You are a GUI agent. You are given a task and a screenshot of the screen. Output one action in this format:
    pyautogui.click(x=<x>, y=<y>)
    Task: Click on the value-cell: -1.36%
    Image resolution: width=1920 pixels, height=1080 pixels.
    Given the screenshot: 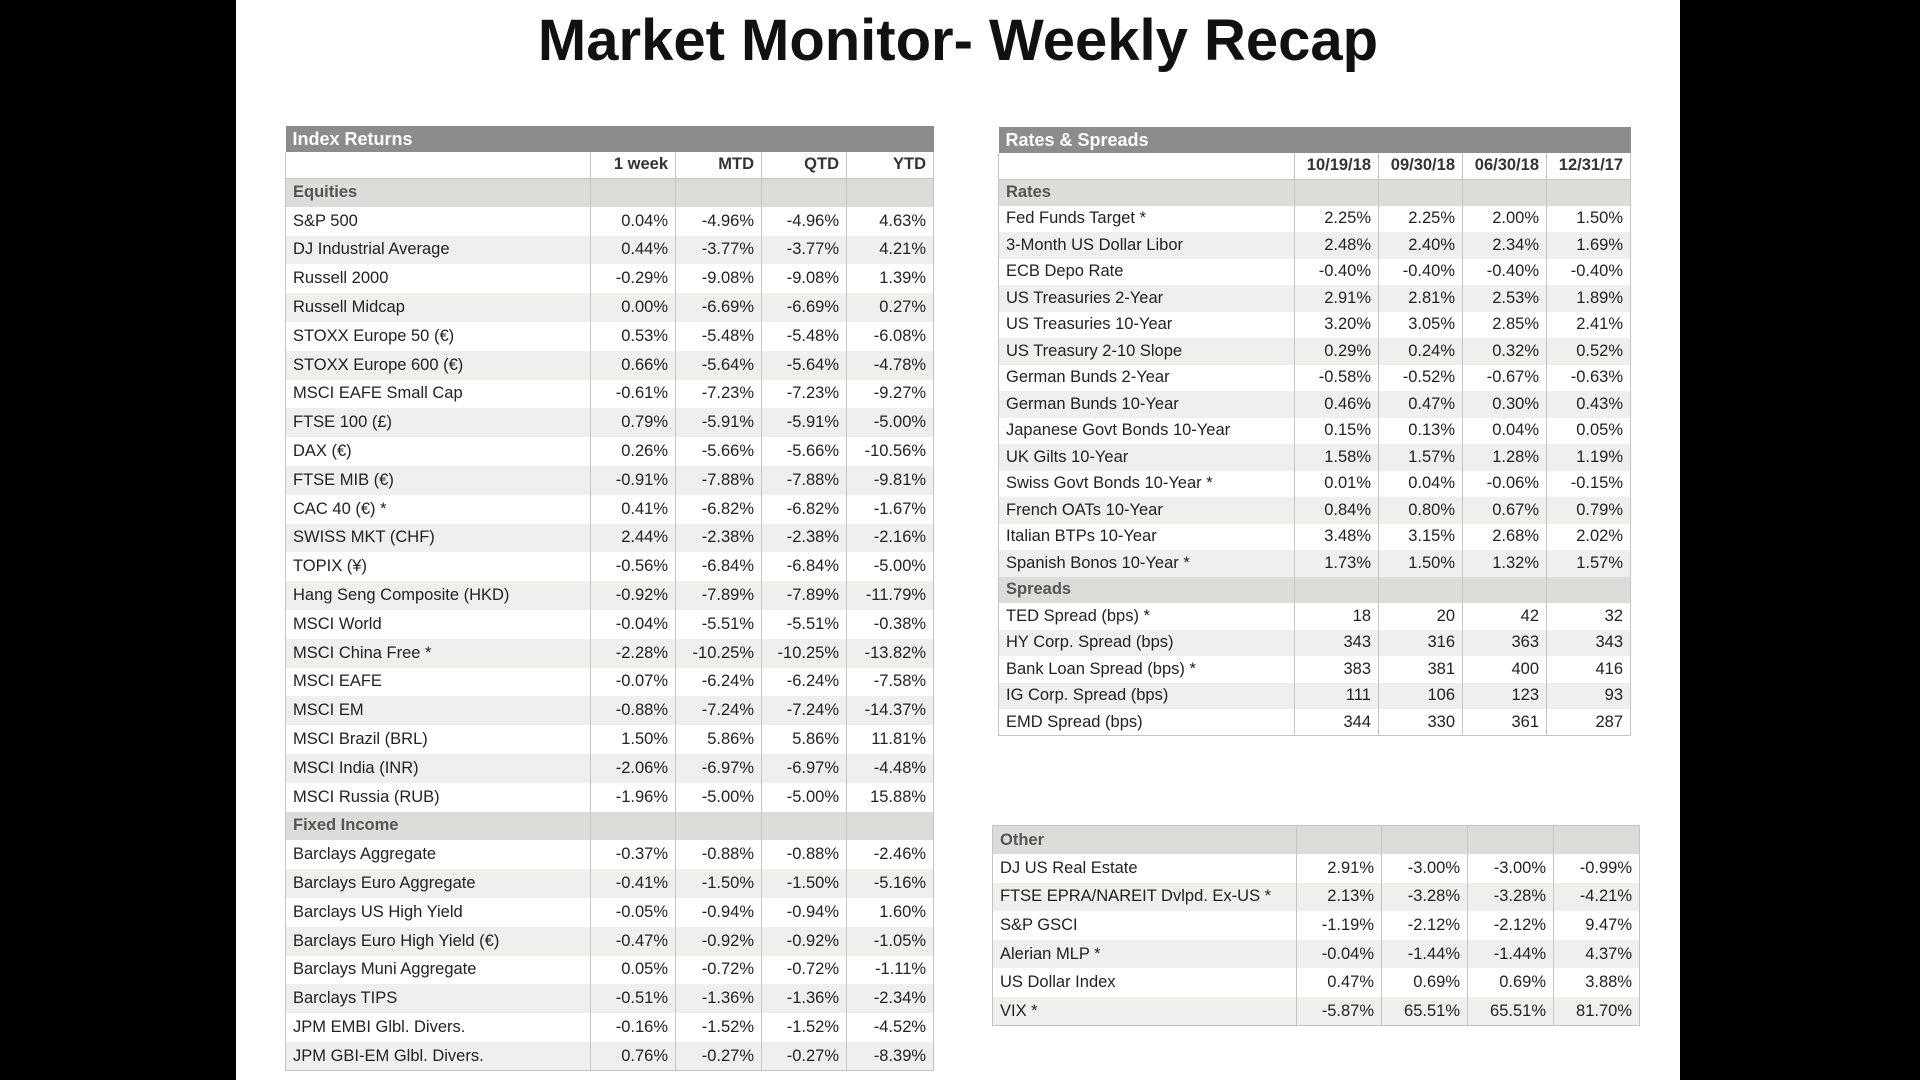 What is the action you would take?
    pyautogui.click(x=718, y=999)
    